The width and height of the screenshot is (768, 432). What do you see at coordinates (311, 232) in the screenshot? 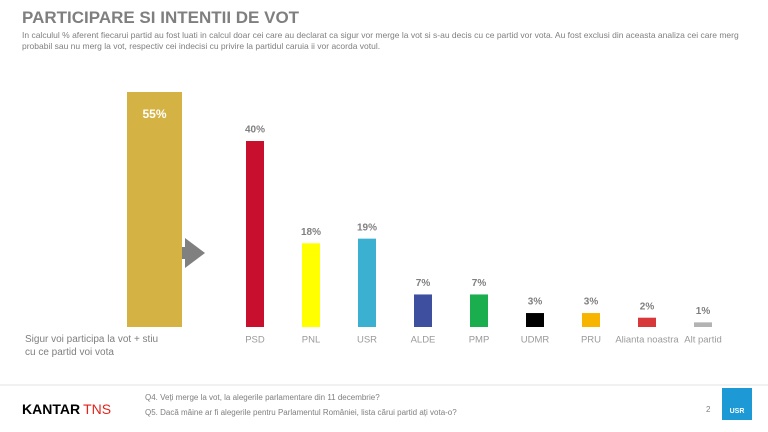
I see `value-label: 18%` at bounding box center [311, 232].